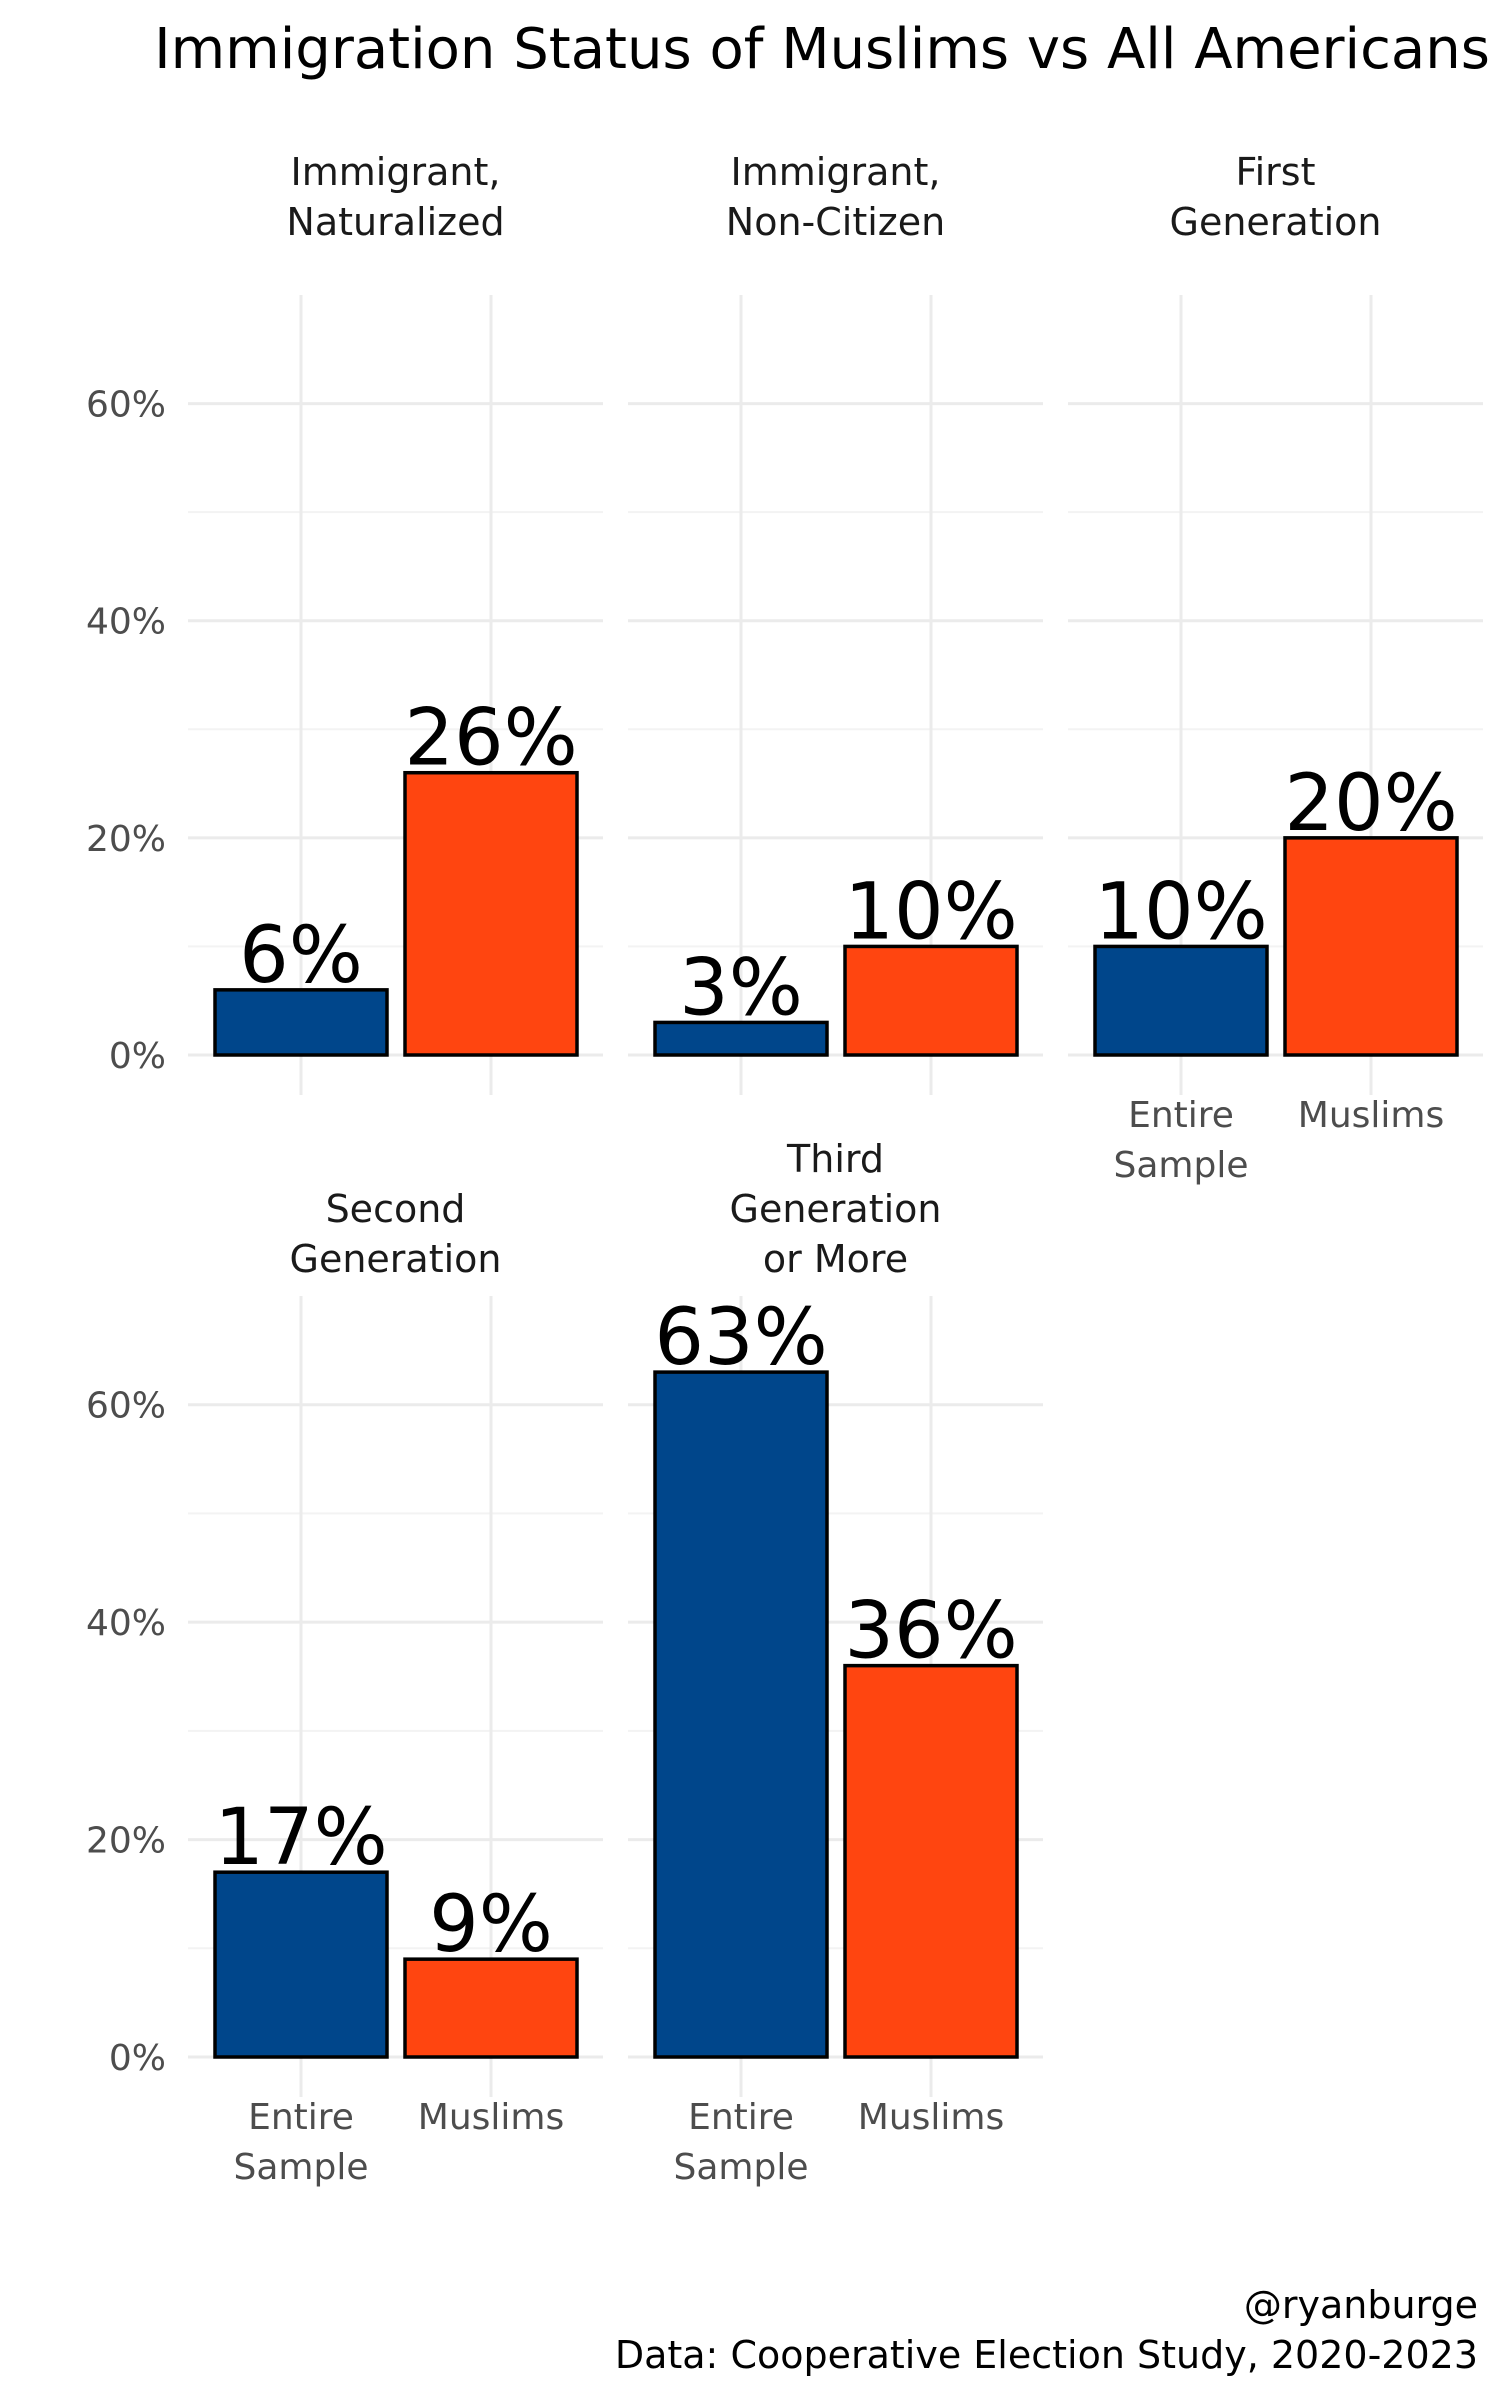 This screenshot has width=1500, height=2400. Describe the element at coordinates (1275, 668) in the screenshot. I see `facet-first-generation: First Generation 10%20% Entire Sample Muslims` at that location.